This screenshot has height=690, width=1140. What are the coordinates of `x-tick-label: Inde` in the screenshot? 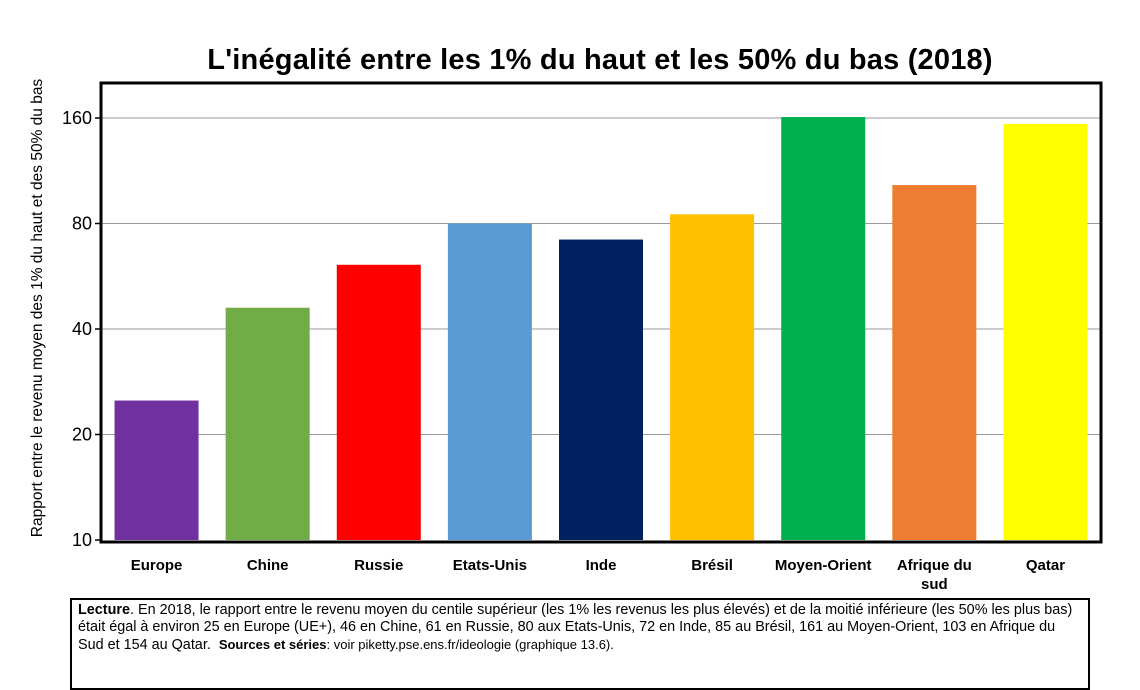 It's located at (601, 565).